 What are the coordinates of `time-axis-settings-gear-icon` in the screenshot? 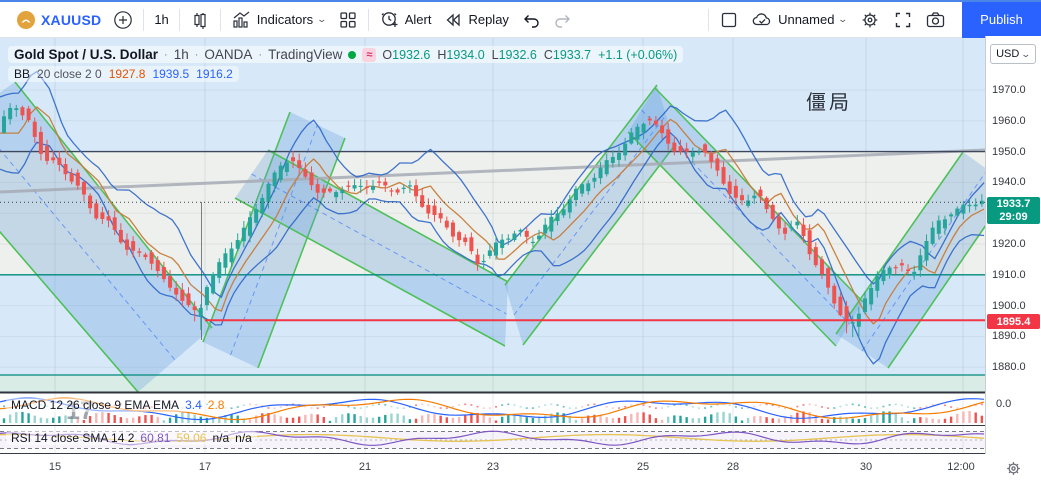 It's located at (1013, 470).